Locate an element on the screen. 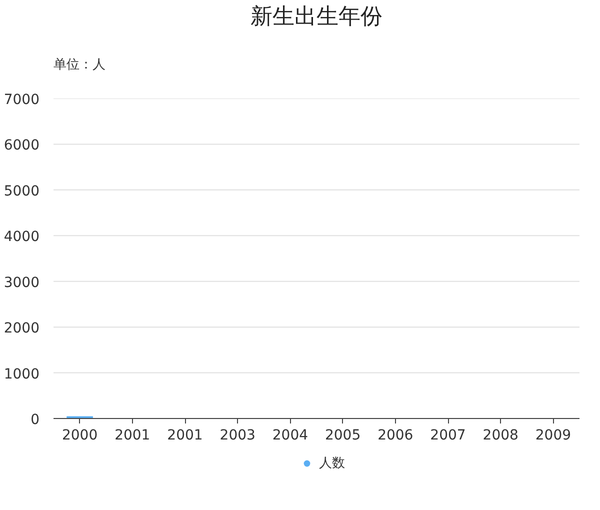 The image size is (600, 510). x-tick-label: 2004 is located at coordinates (290, 436).